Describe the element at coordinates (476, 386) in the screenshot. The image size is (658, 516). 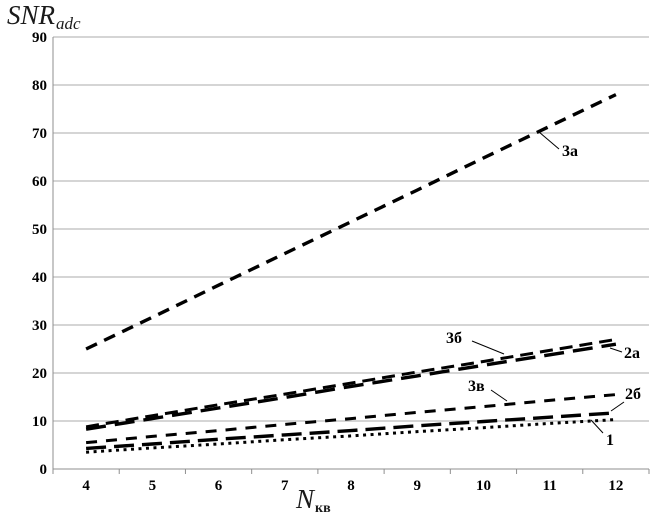
I see `series-label-3в: 3в` at that location.